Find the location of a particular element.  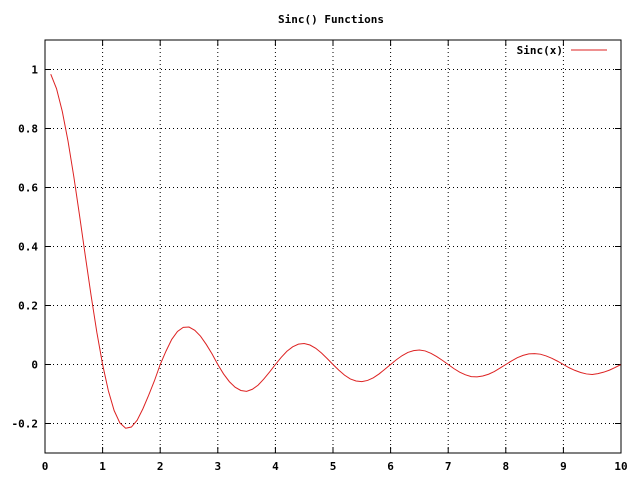

x-tick-label: 3 is located at coordinates (217, 466).